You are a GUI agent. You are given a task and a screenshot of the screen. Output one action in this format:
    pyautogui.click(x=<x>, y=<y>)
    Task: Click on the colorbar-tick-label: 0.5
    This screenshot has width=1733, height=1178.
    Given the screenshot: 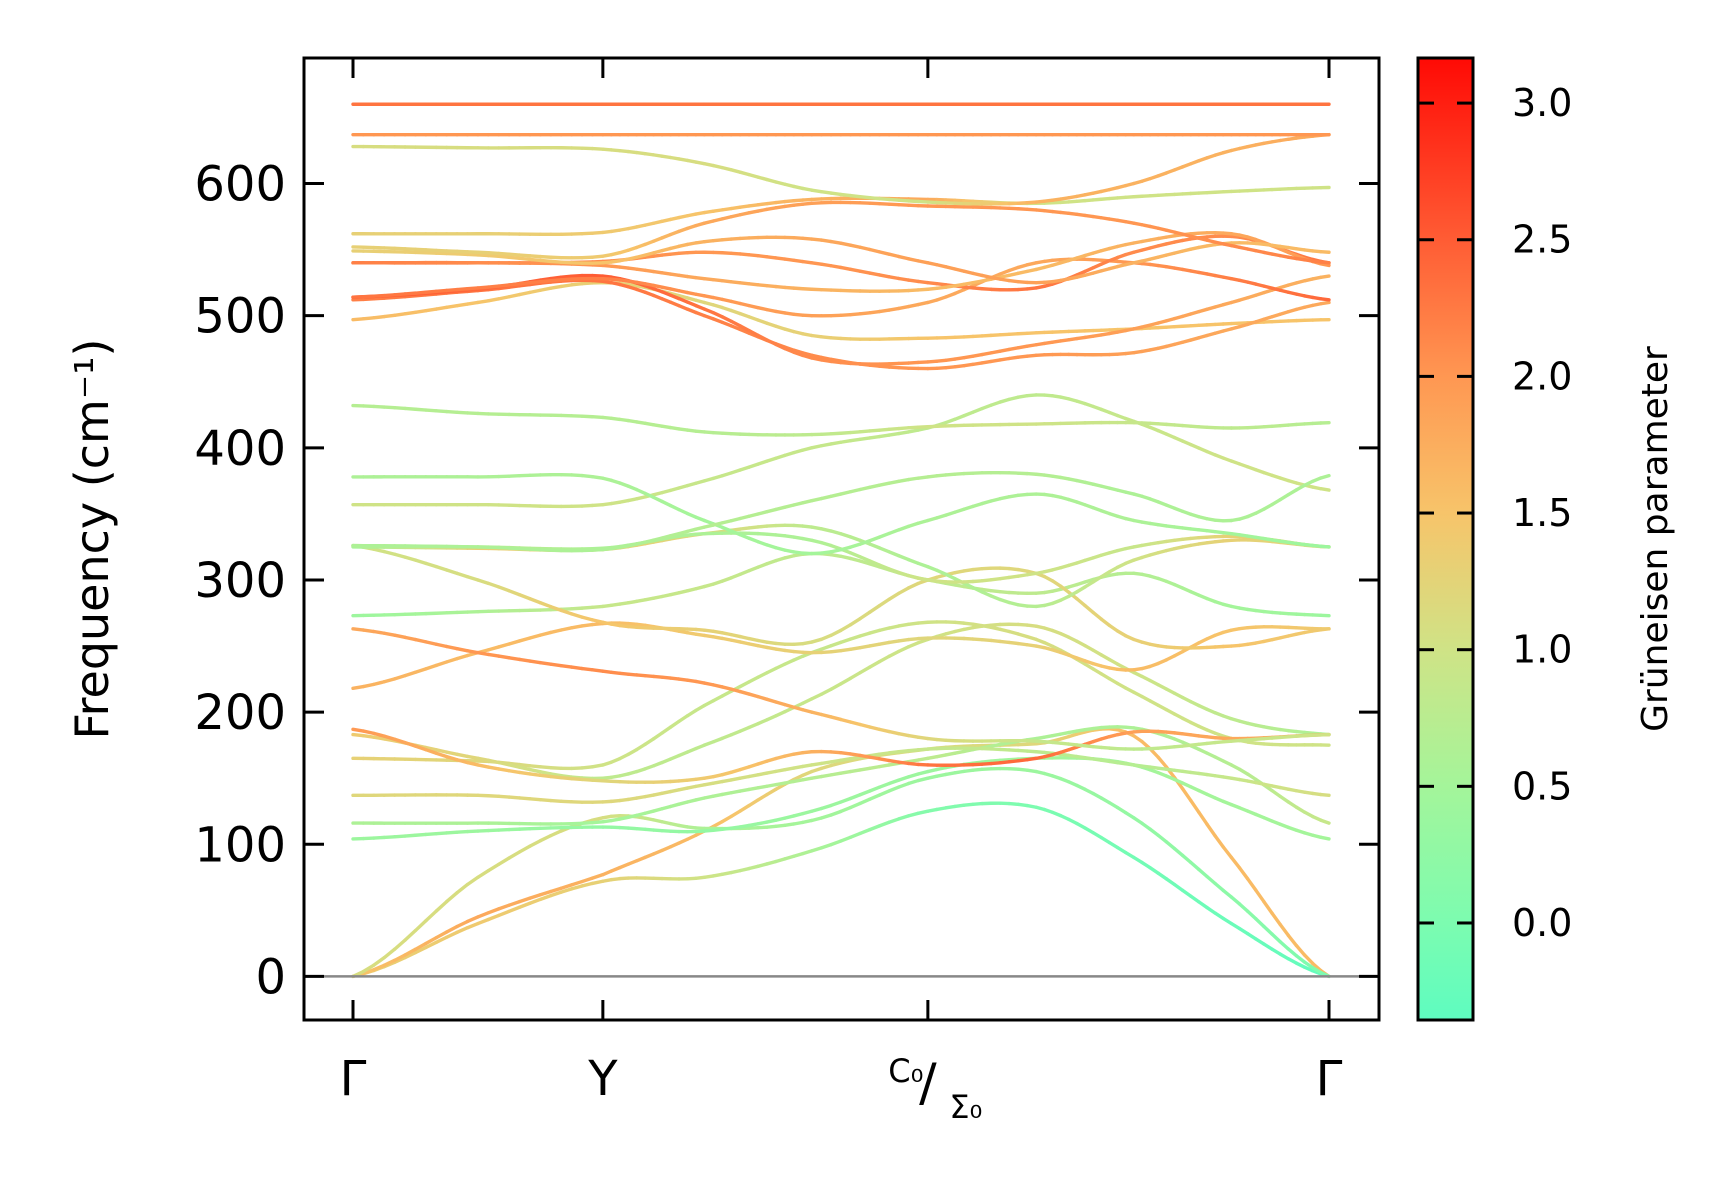 What is the action you would take?
    pyautogui.click(x=1542, y=786)
    